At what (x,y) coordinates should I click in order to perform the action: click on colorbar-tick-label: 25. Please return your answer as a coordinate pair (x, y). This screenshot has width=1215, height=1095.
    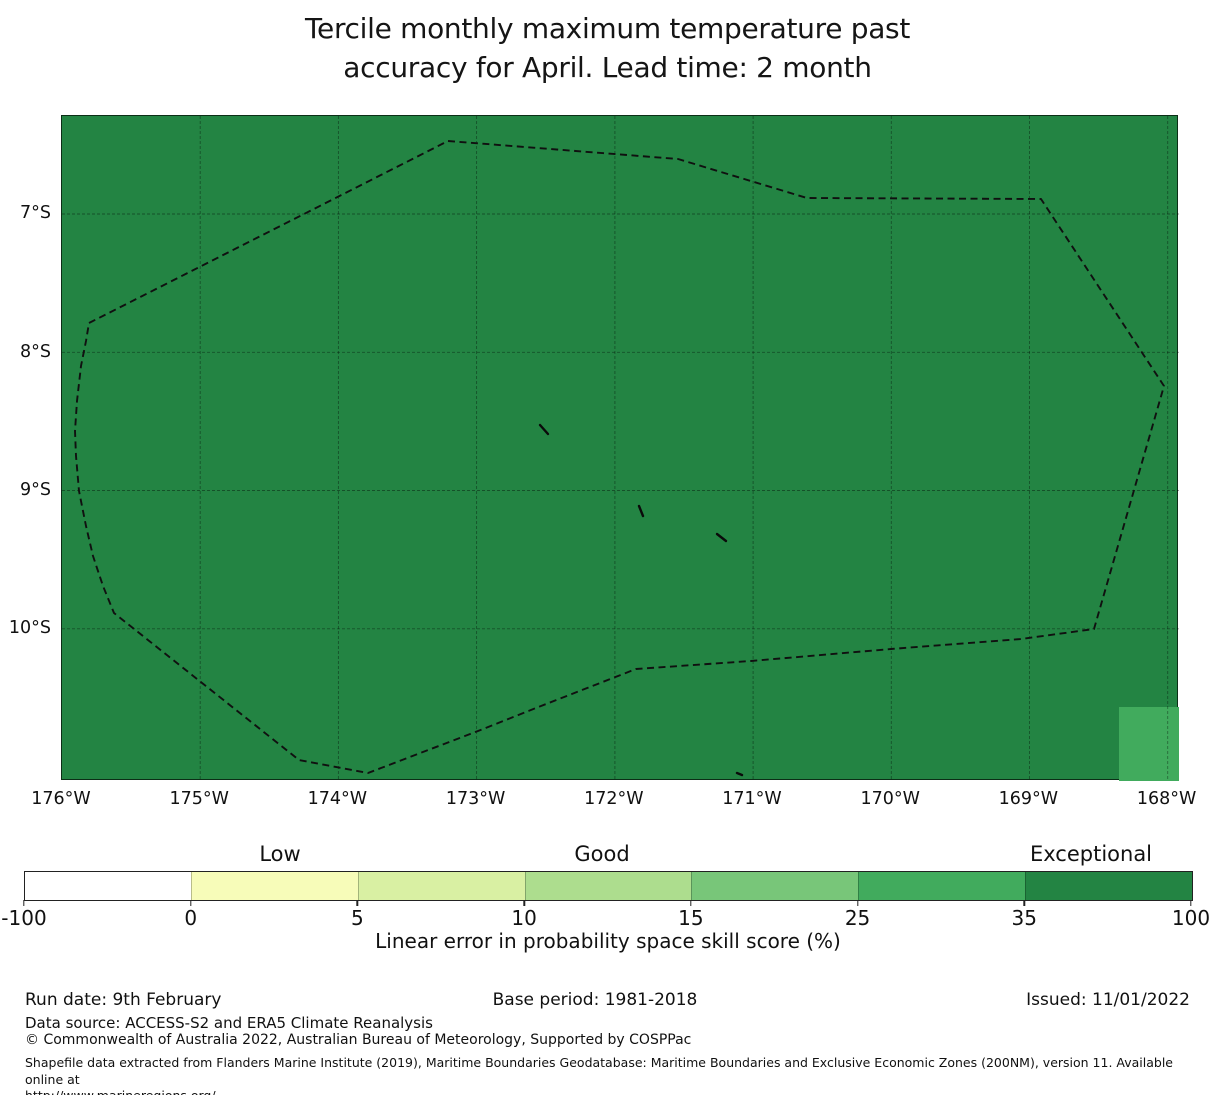
    Looking at the image, I should click on (857, 918).